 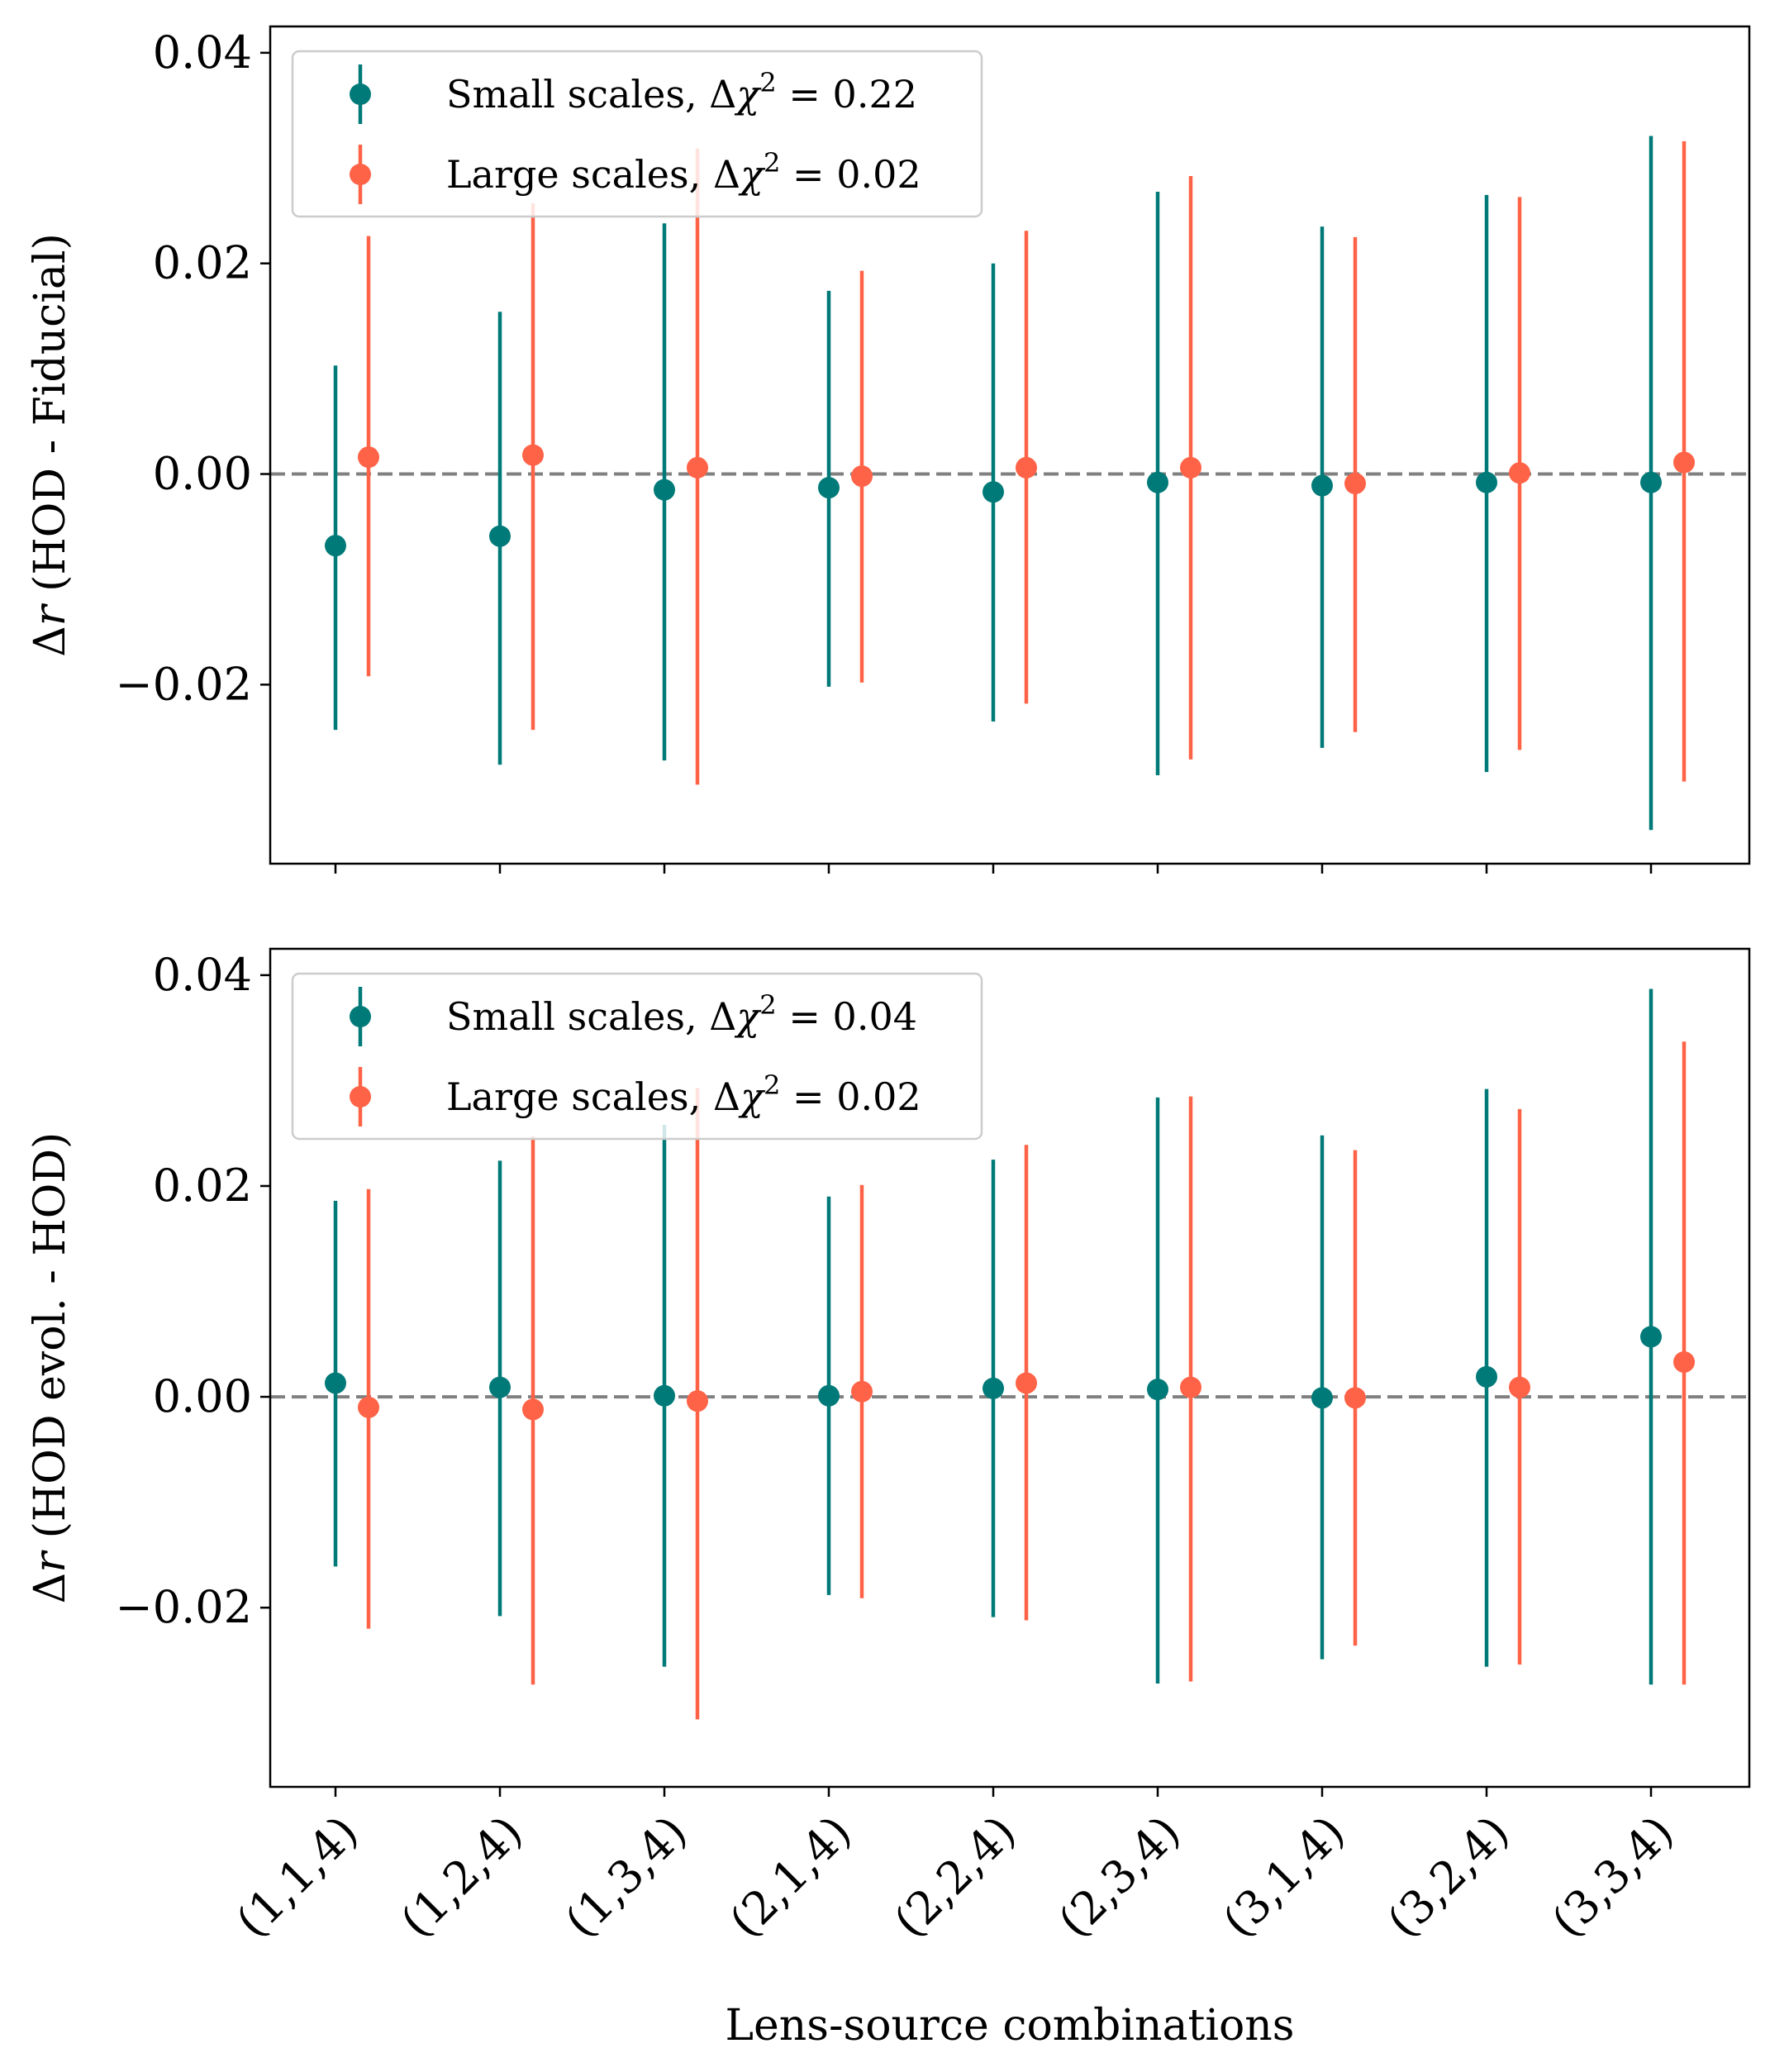 What do you see at coordinates (681, 1014) in the screenshot?
I see `legend-label: Small scales, Δχ2 = 0.04` at bounding box center [681, 1014].